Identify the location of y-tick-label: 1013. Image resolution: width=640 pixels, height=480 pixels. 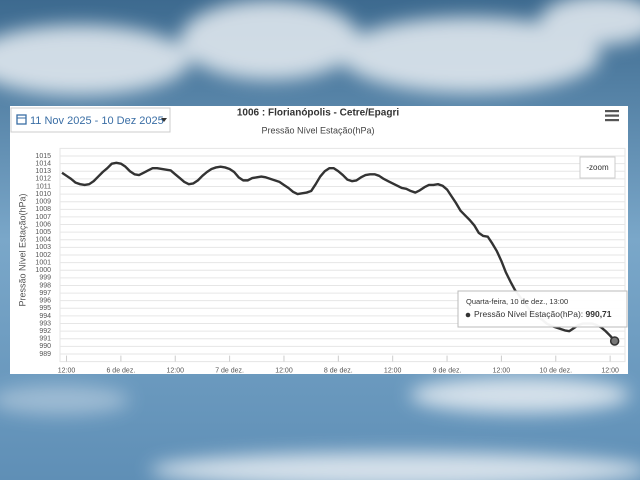
(43, 171).